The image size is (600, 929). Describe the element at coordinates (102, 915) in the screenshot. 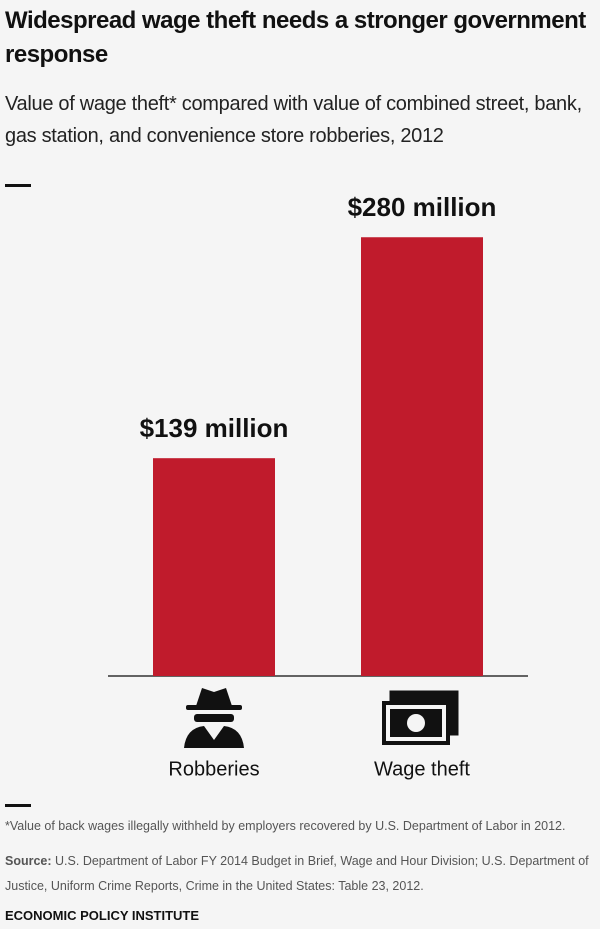

I see `credit: ECONOMIC POLICY INSTITUTE` at that location.